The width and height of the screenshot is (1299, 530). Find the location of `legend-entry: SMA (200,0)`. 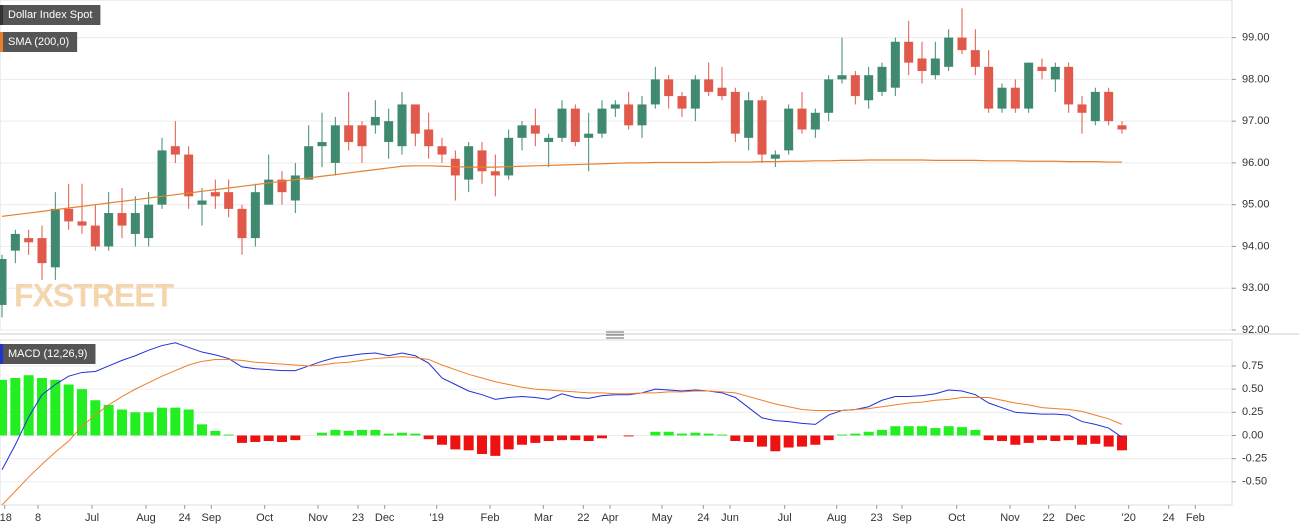

legend-entry: SMA (200,0) is located at coordinates (38, 42).